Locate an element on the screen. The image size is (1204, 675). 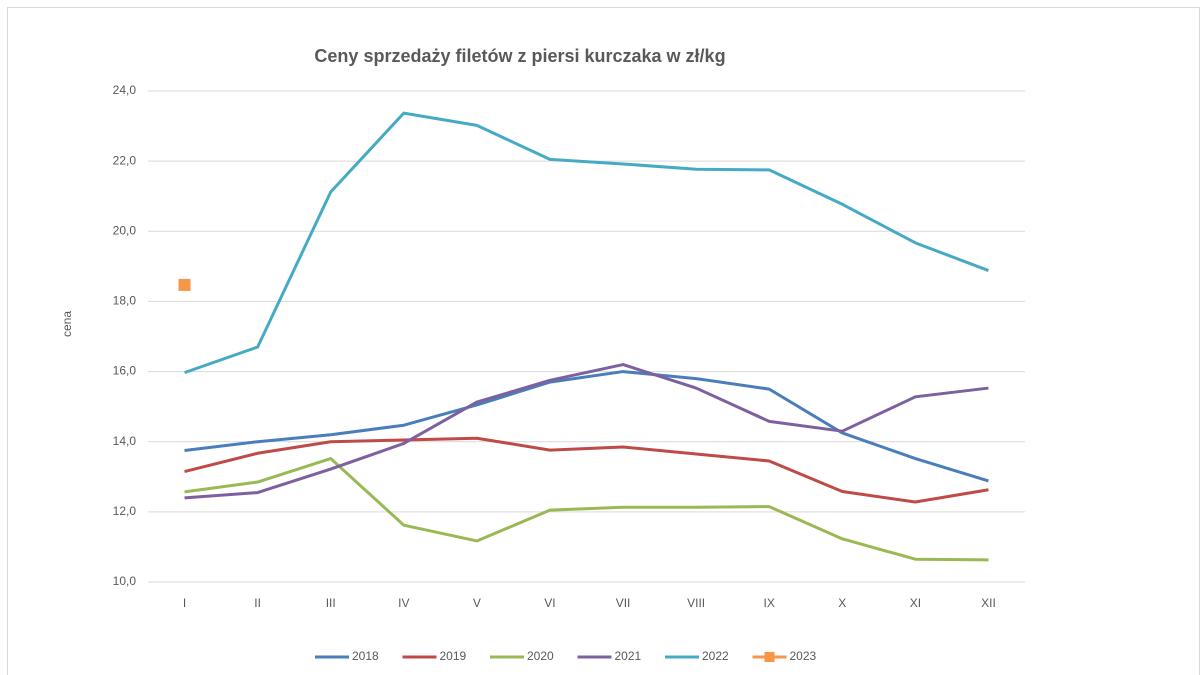
series-marker is located at coordinates (184, 284).